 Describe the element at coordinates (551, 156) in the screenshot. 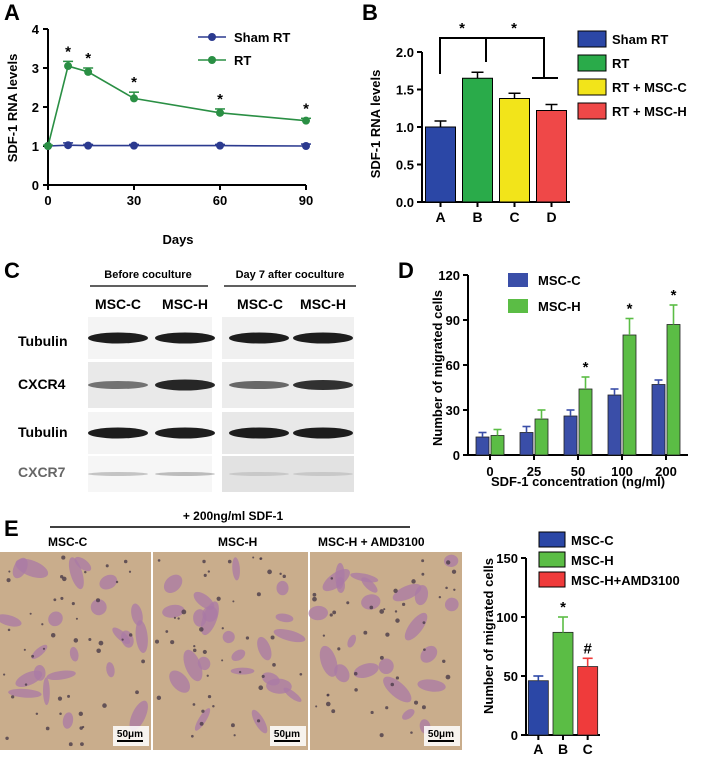

I see `panel-b-bar-D` at that location.